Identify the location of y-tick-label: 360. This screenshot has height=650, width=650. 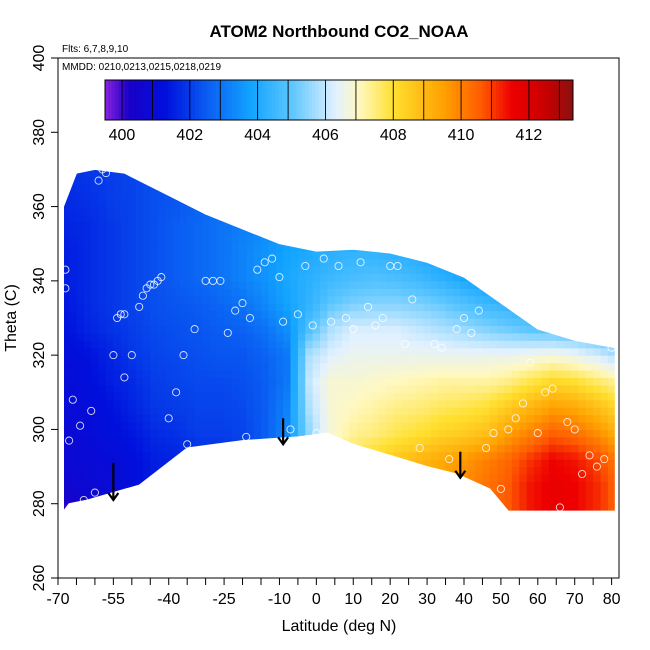
(39, 206).